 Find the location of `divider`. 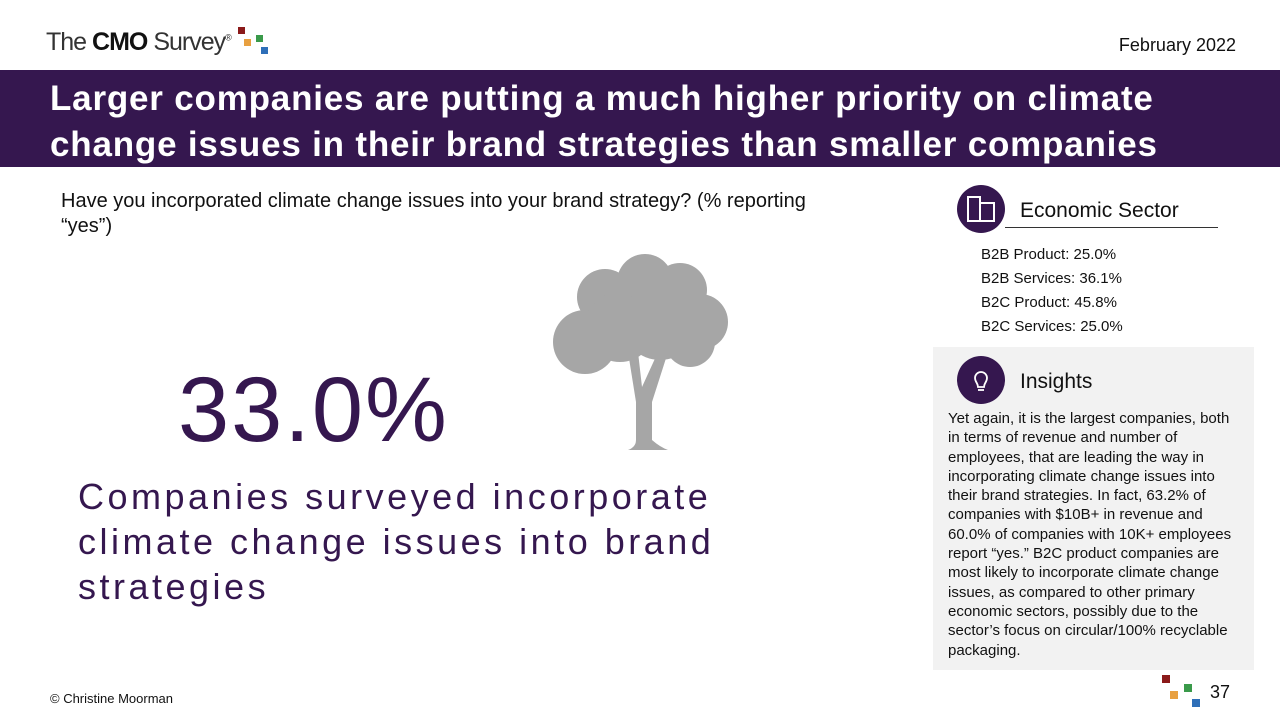

divider is located at coordinates (1111, 227).